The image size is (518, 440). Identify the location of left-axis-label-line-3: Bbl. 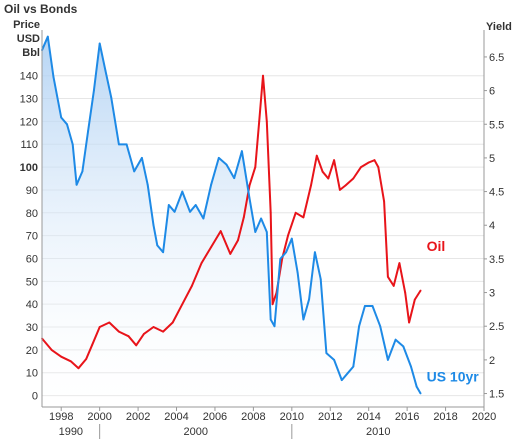
(31, 53).